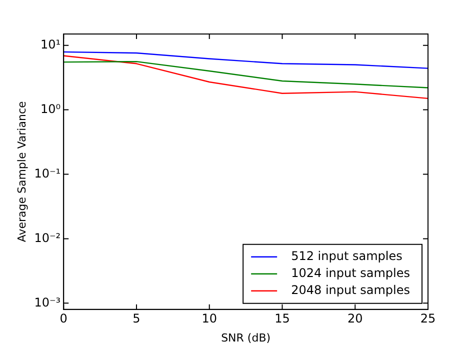  Describe the element at coordinates (47, 173) in the screenshot. I see `y-tick-label: 10⁻¹` at that location.